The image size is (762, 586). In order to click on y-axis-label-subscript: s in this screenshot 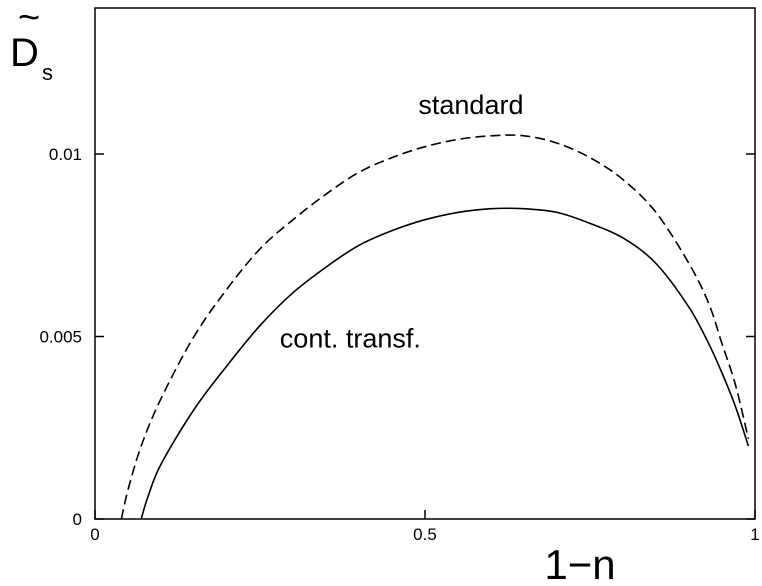, I will do `click(47, 72)`.